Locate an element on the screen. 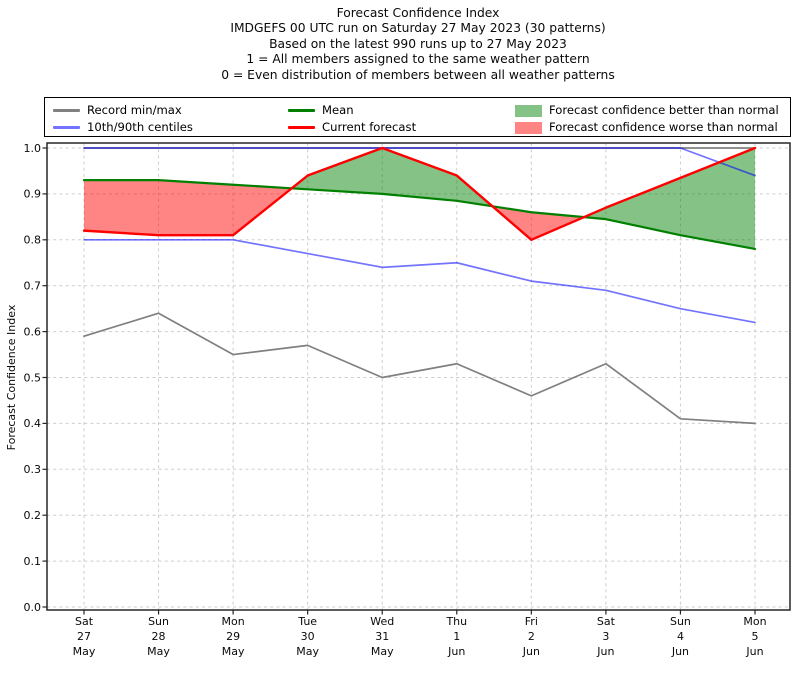  x-tick-label: Mon 29 May is located at coordinates (233, 636).